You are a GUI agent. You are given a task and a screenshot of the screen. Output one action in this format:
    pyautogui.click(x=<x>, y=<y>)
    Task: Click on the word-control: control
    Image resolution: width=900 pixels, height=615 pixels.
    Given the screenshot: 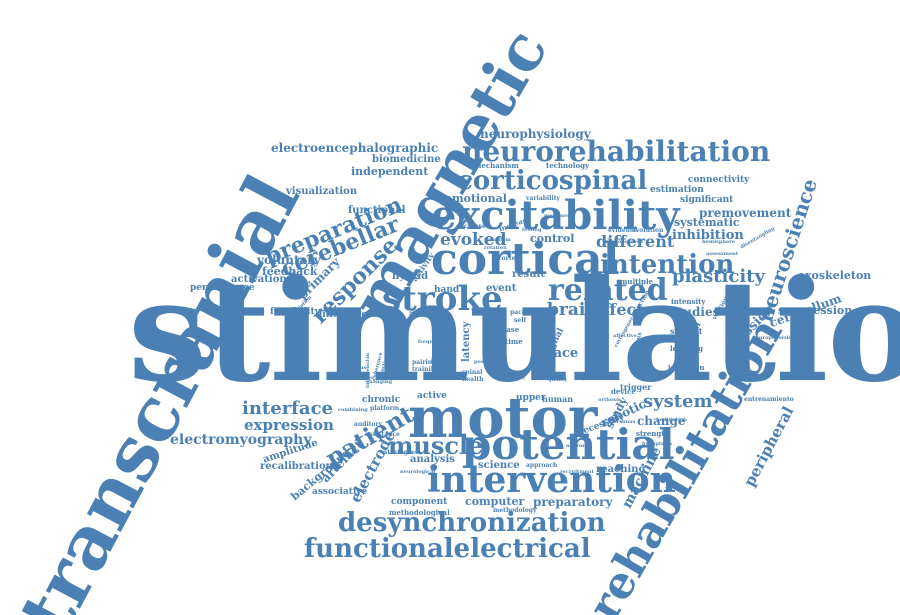 What is the action you would take?
    pyautogui.click(x=552, y=238)
    